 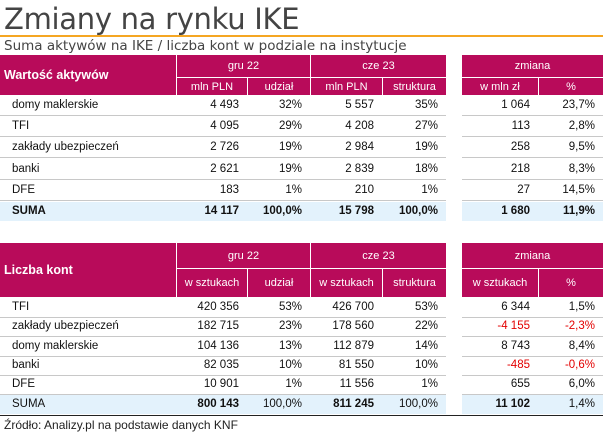 What do you see at coordinates (224, 126) in the screenshot?
I see `cell-value: 4 095` at bounding box center [224, 126].